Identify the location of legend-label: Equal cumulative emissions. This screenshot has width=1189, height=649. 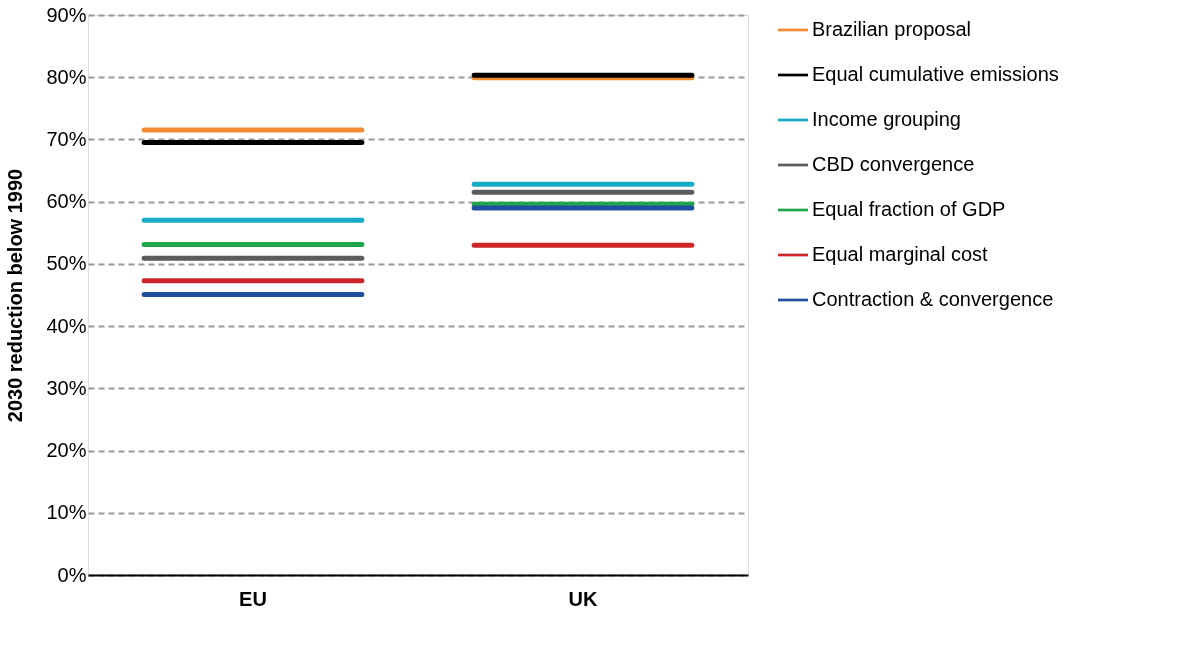
(935, 74).